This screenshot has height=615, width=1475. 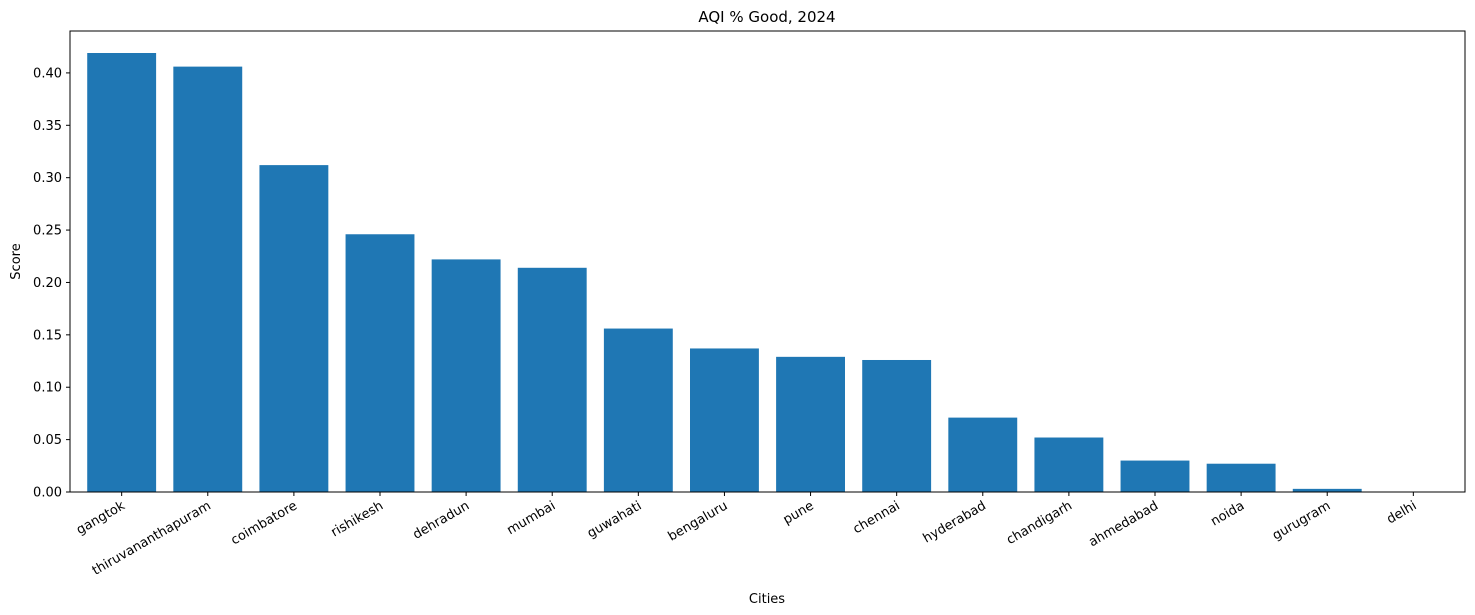 I want to click on x-tick-label: gurugram, so click(x=1301, y=520).